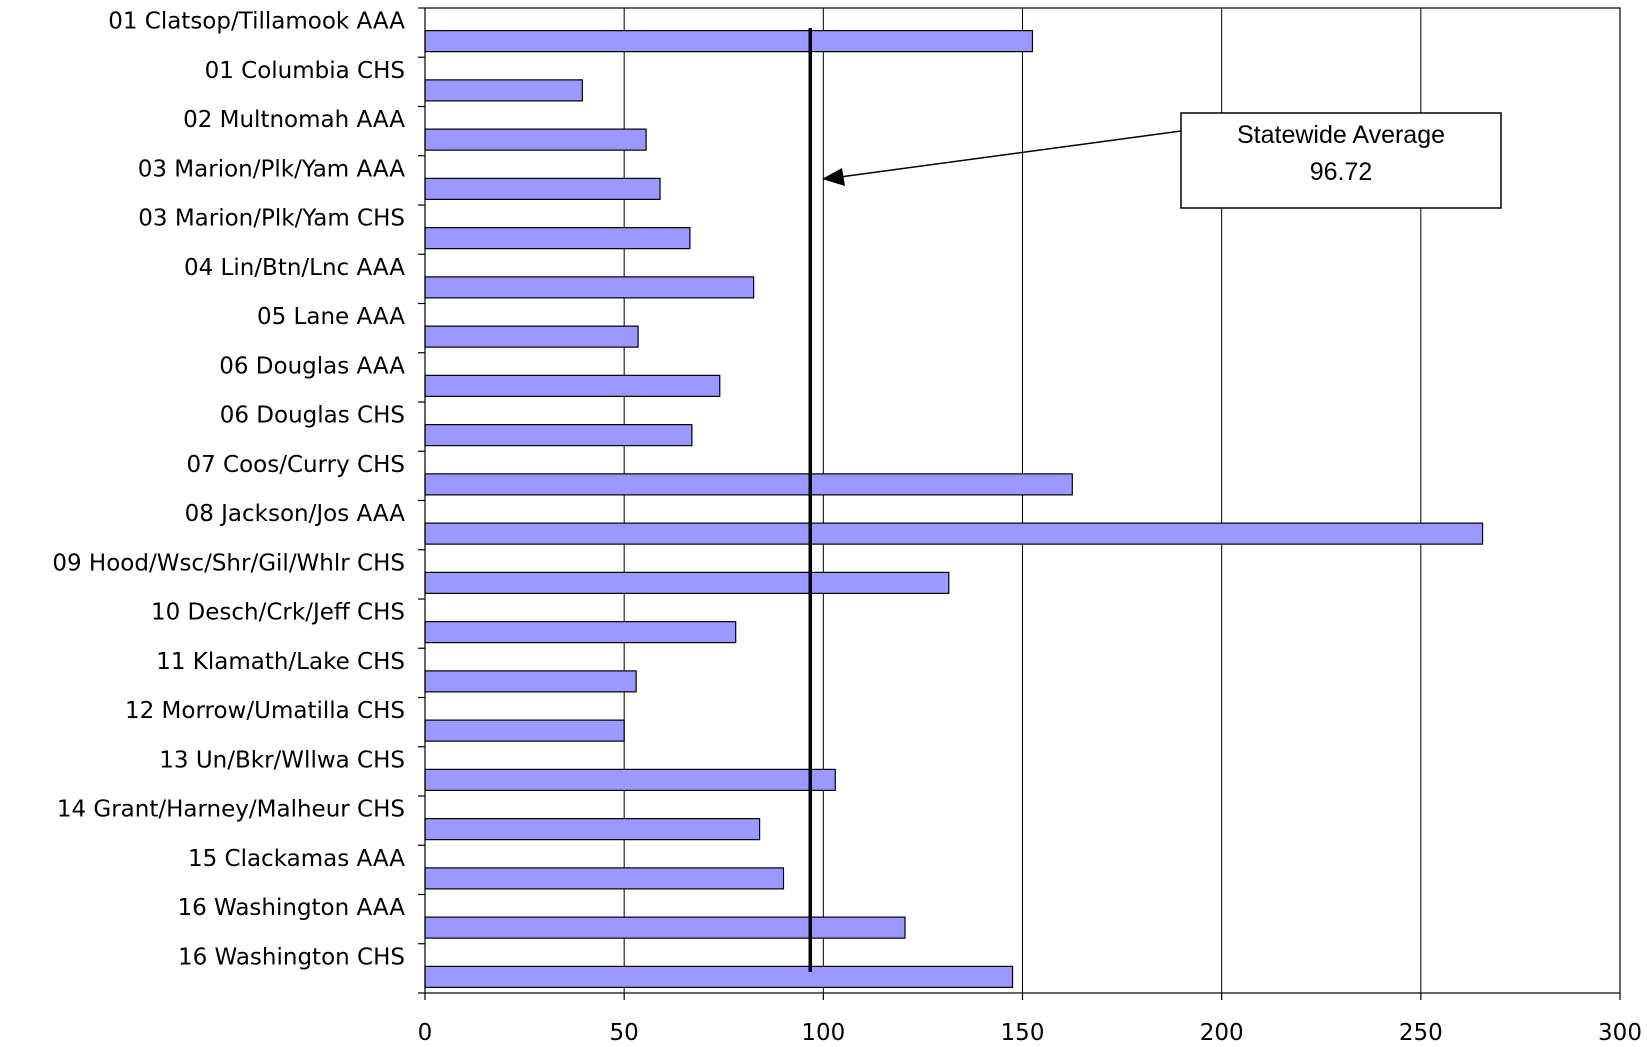  I want to click on category-label: 11 Klamath/Lake CHS, so click(280, 662).